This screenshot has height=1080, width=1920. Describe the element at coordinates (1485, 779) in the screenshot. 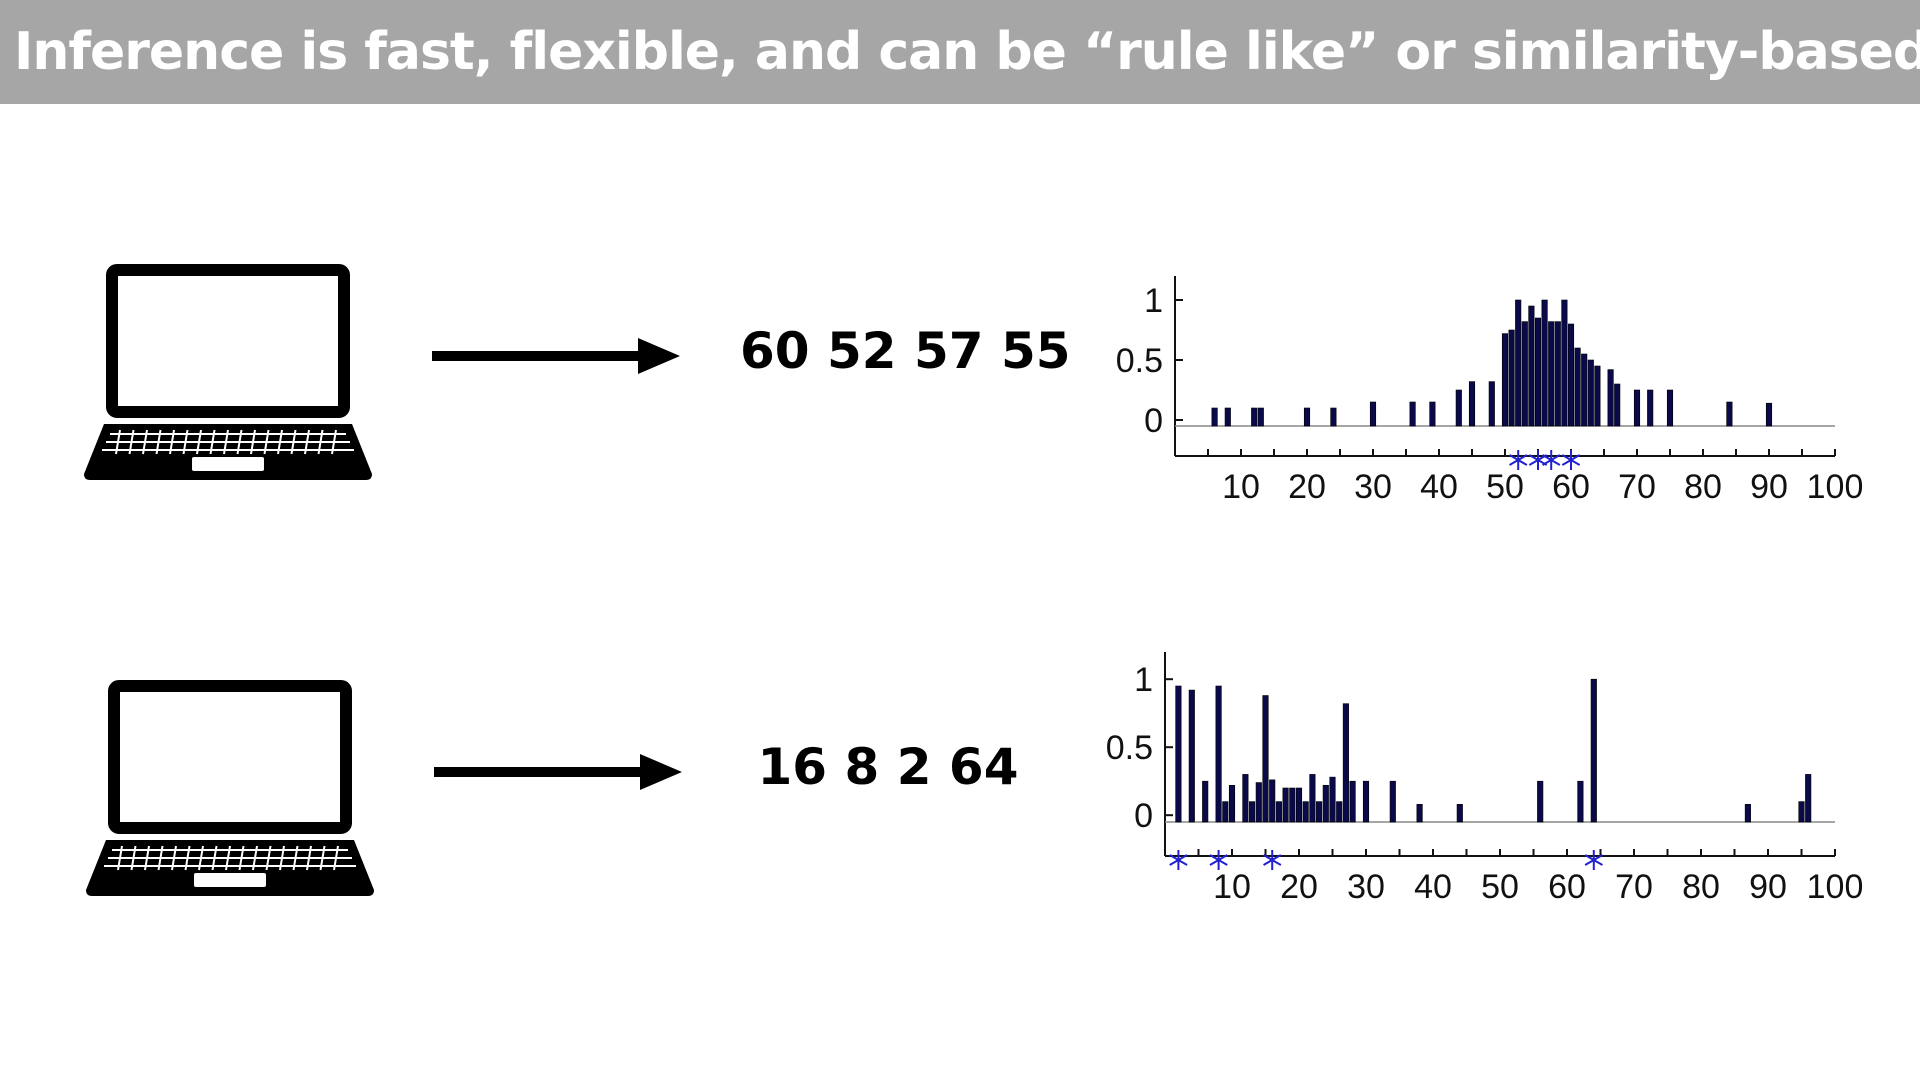

I see `chart-rule: 0 0.5 1 10 20 30 40 50 60 70 80 90 100` at that location.